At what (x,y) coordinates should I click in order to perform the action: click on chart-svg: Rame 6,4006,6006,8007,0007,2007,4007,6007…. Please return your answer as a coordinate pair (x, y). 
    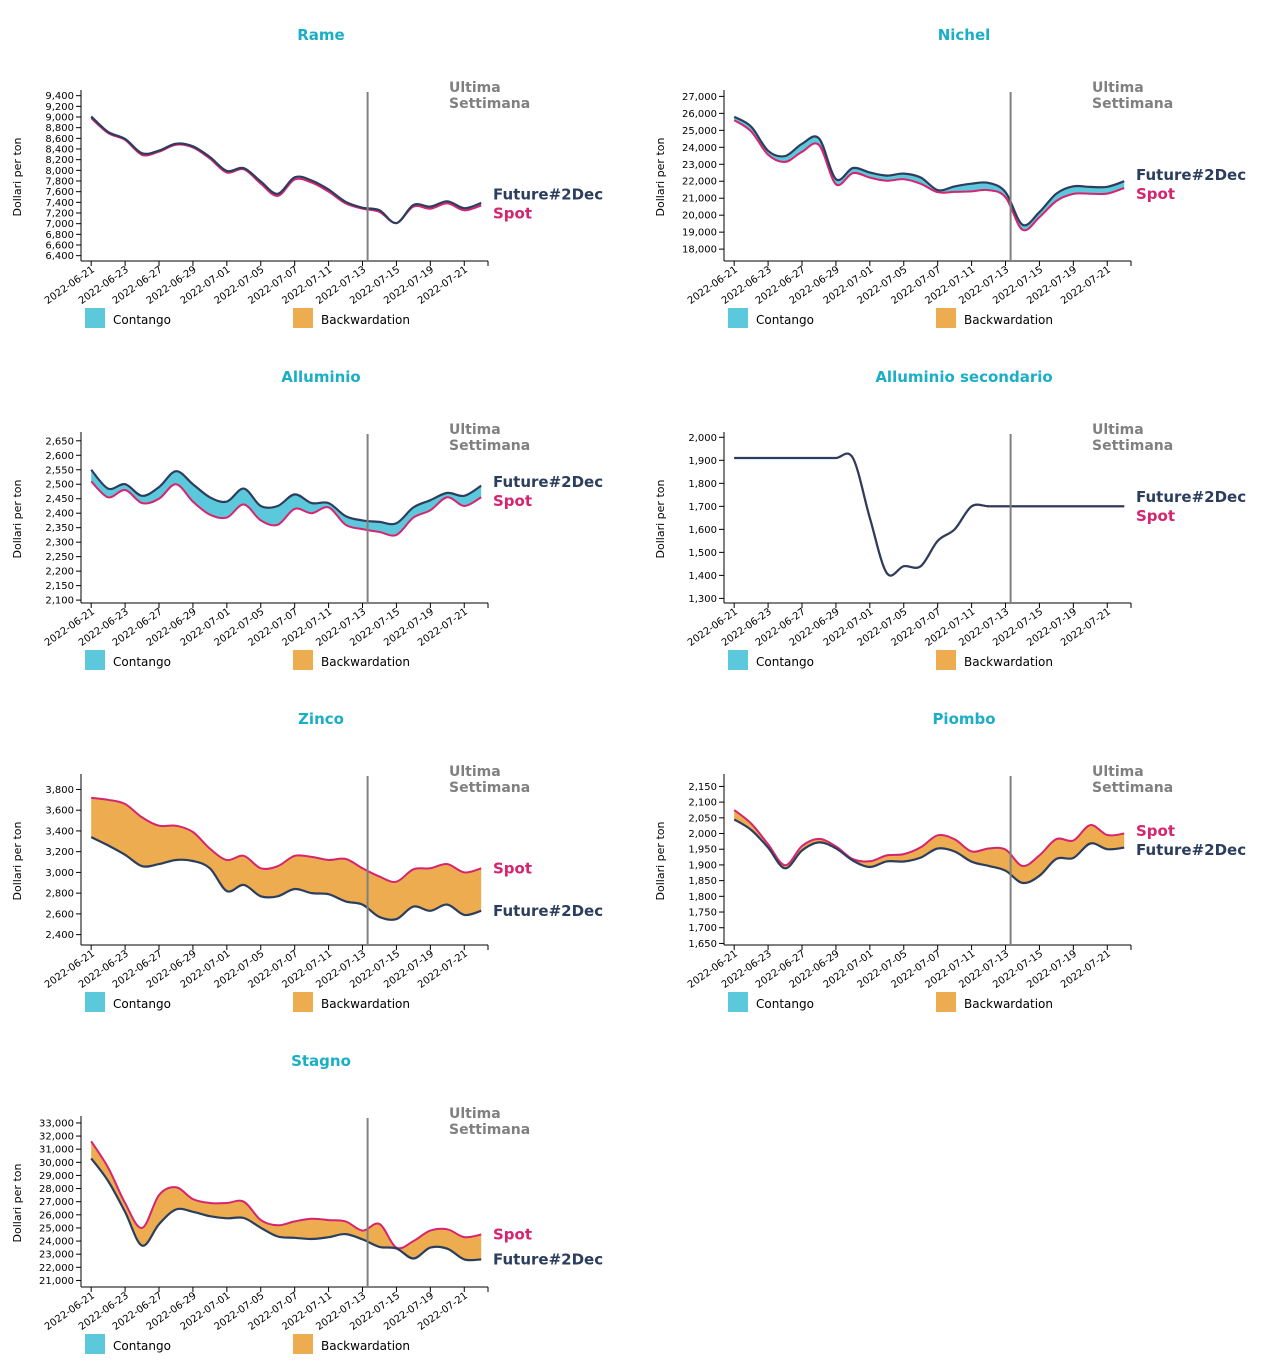
    Looking at the image, I should click on (307, 177).